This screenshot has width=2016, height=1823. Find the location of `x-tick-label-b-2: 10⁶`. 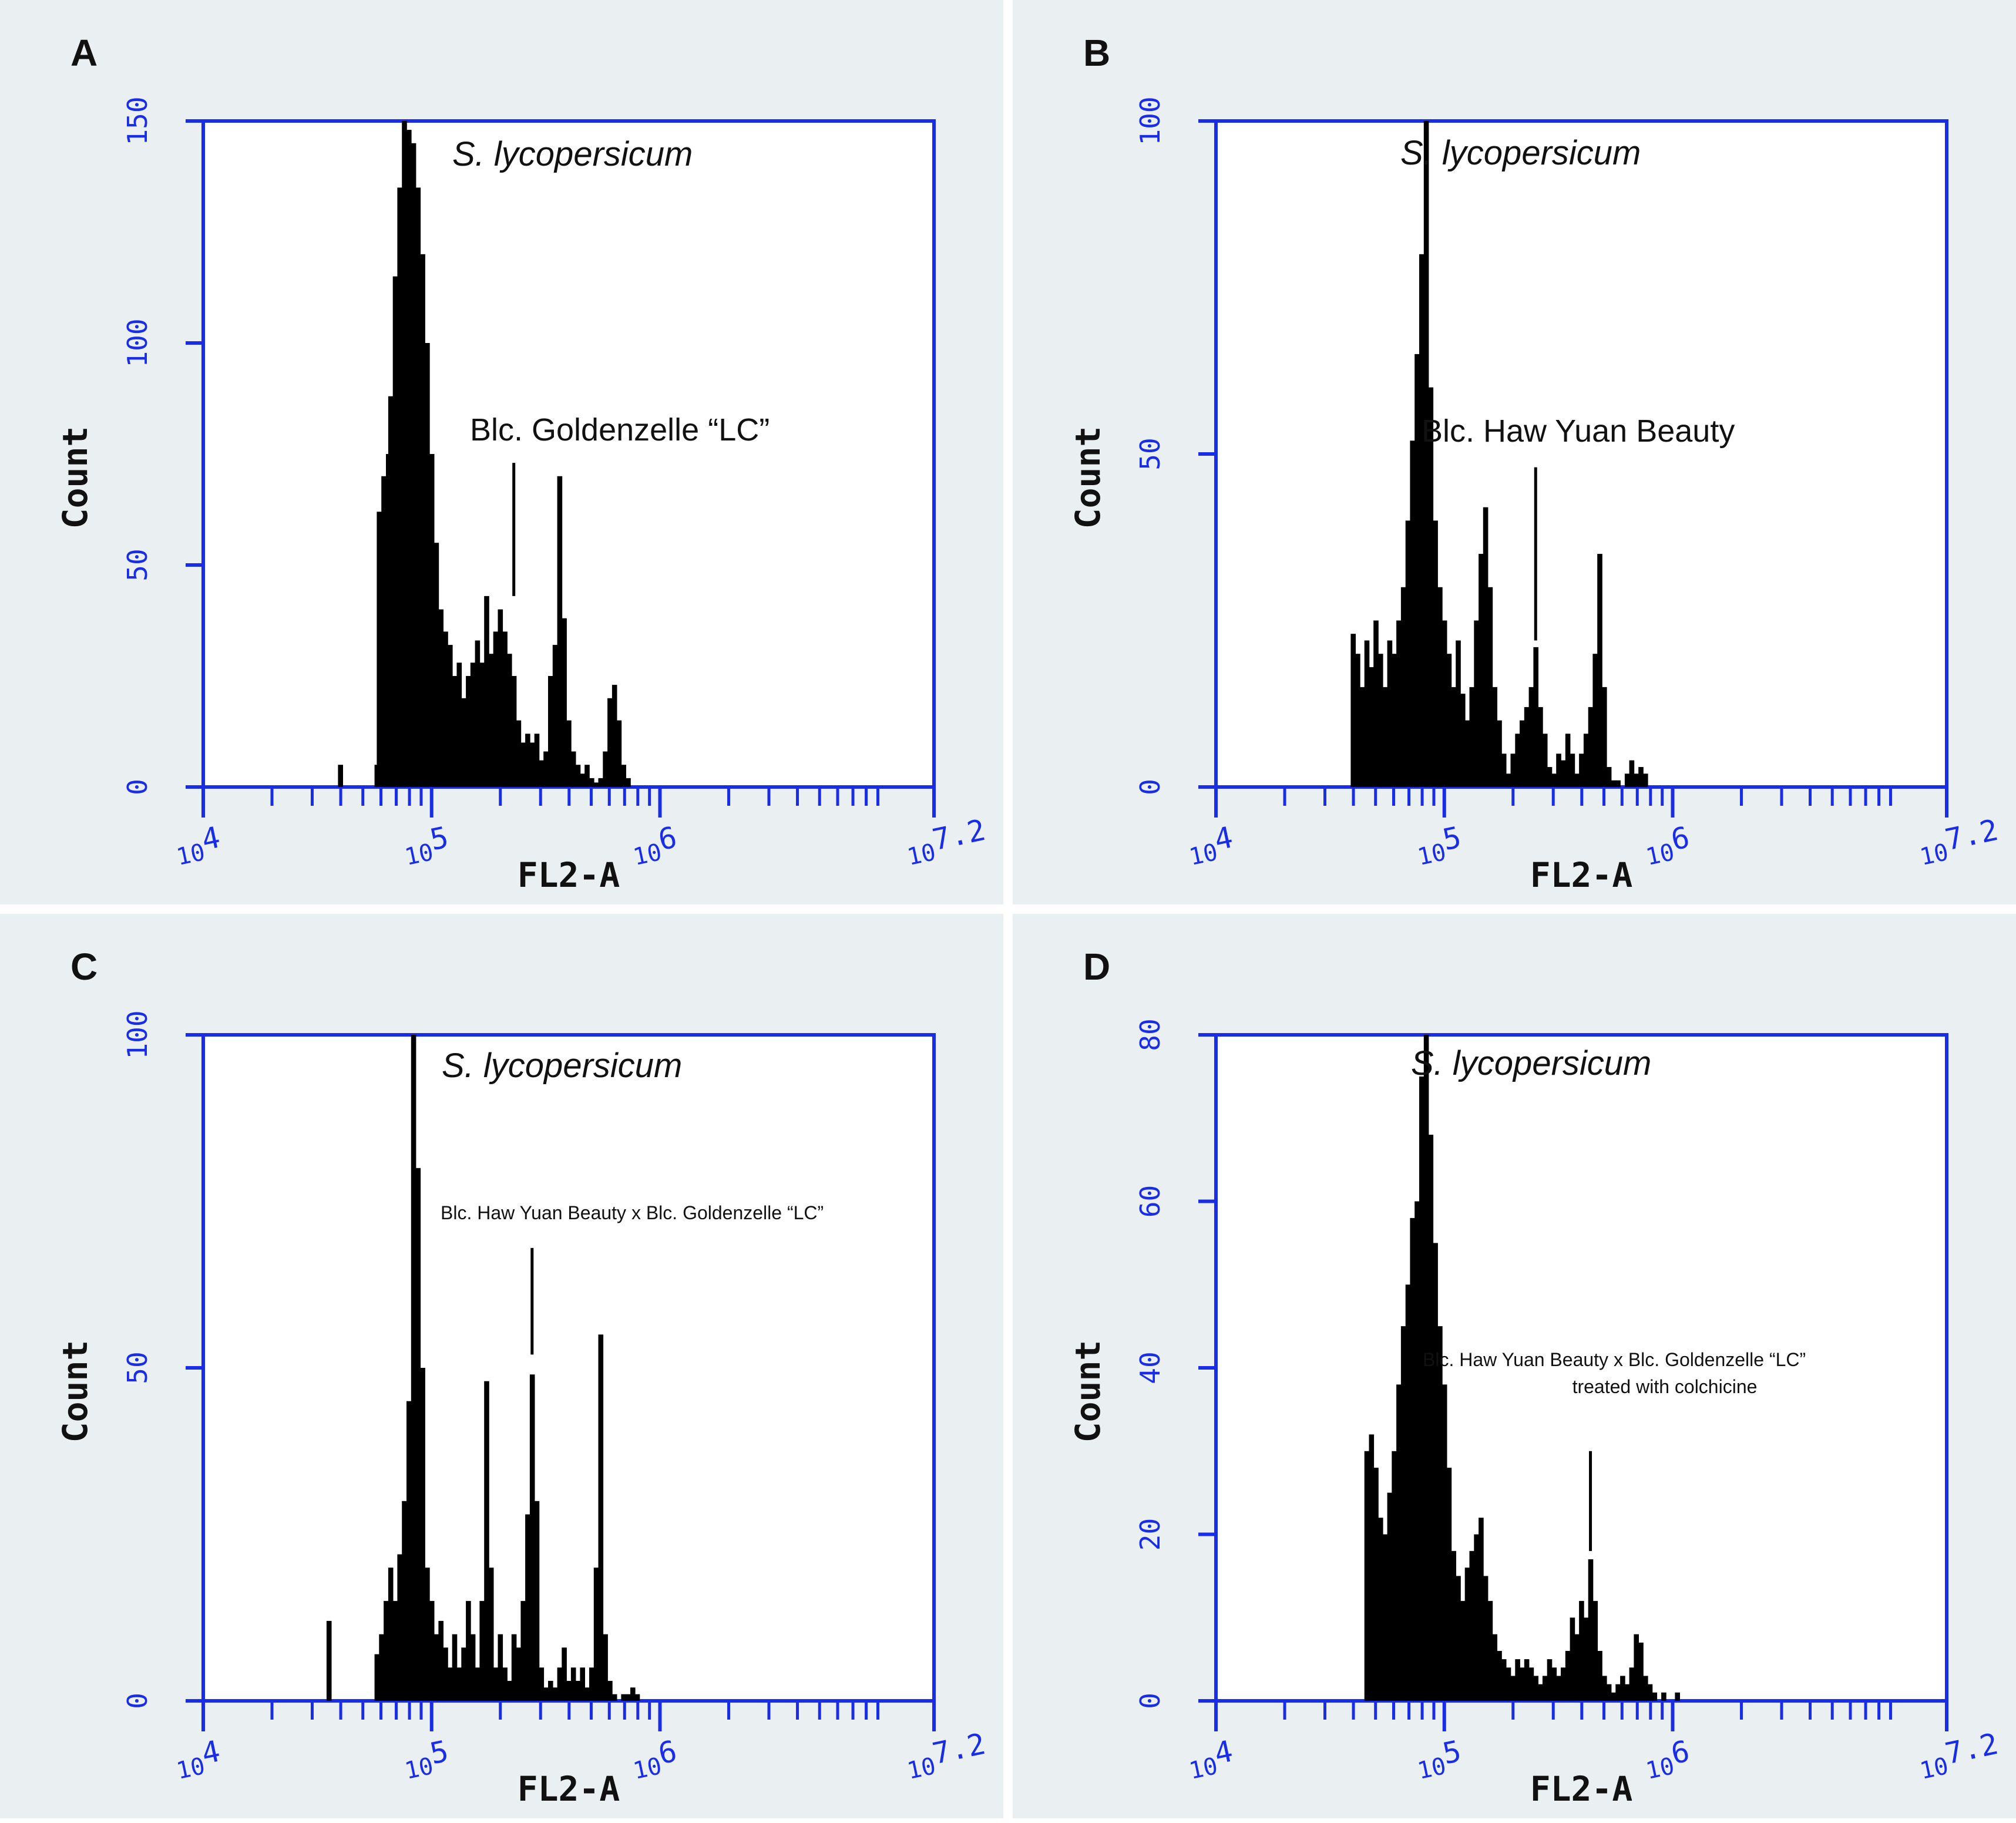

x-tick-label-b-2: 10⁶ is located at coordinates (1668, 845).